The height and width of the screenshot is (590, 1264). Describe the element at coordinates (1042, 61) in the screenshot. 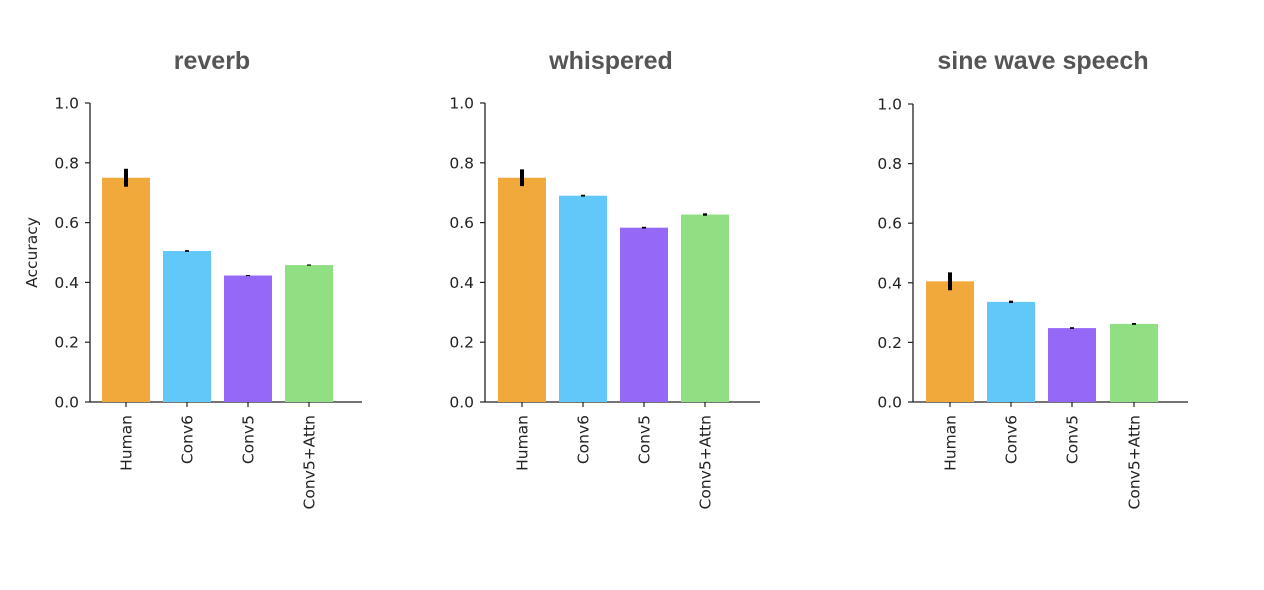

I see `chart-title: sine wave speech` at that location.